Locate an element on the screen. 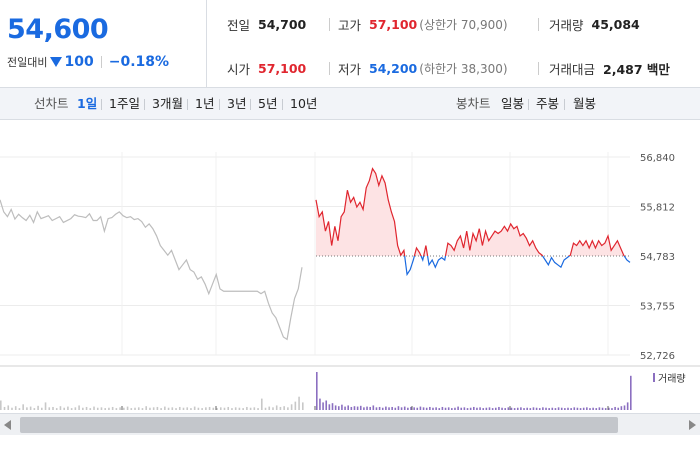  scroll-left-icon is located at coordinates (7, 425).